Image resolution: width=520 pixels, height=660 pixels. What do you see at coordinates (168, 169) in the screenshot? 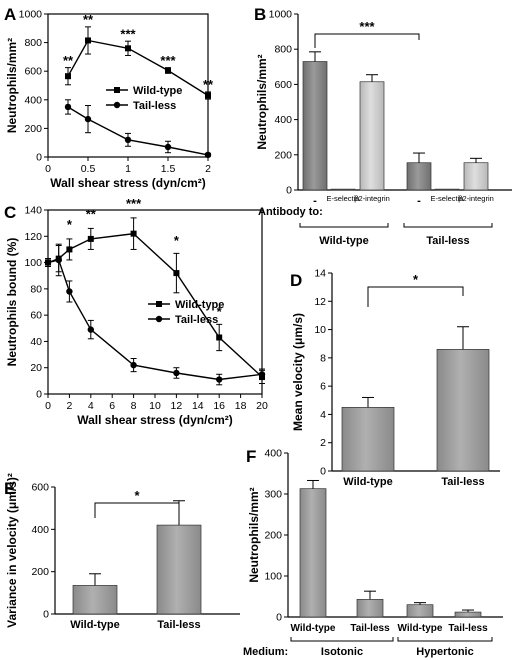
I see `x-tick-label: 1.5` at bounding box center [168, 169].